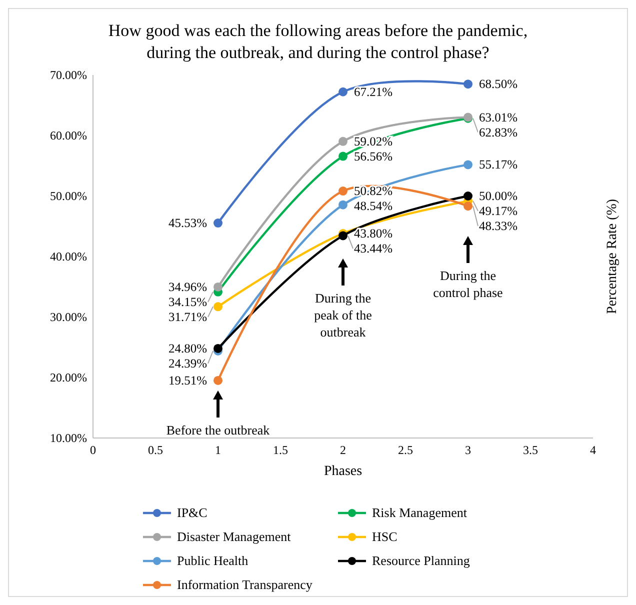  I want to click on data-label: 62.83%, so click(498, 132).